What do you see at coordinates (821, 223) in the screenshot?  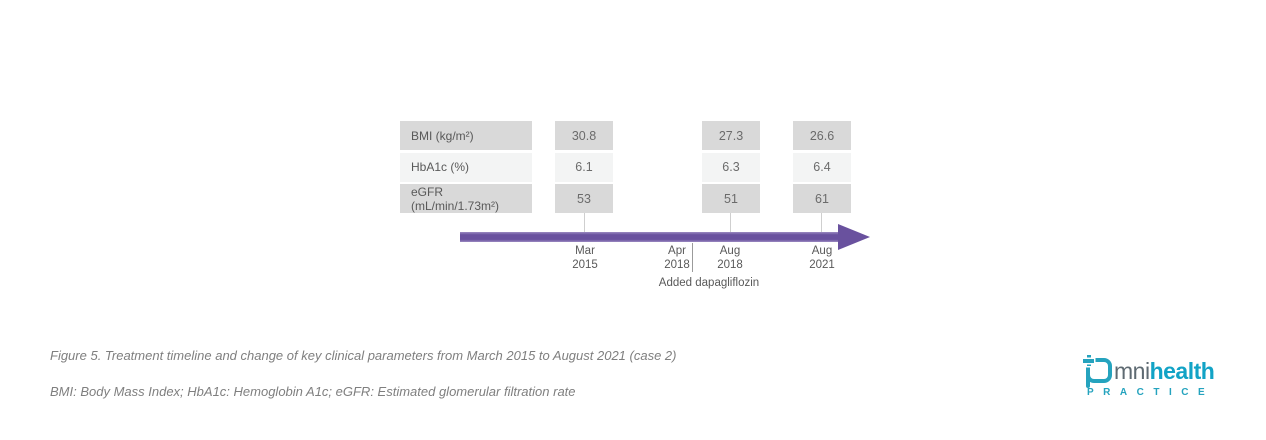 I see `connector-line-aug-2021` at bounding box center [821, 223].